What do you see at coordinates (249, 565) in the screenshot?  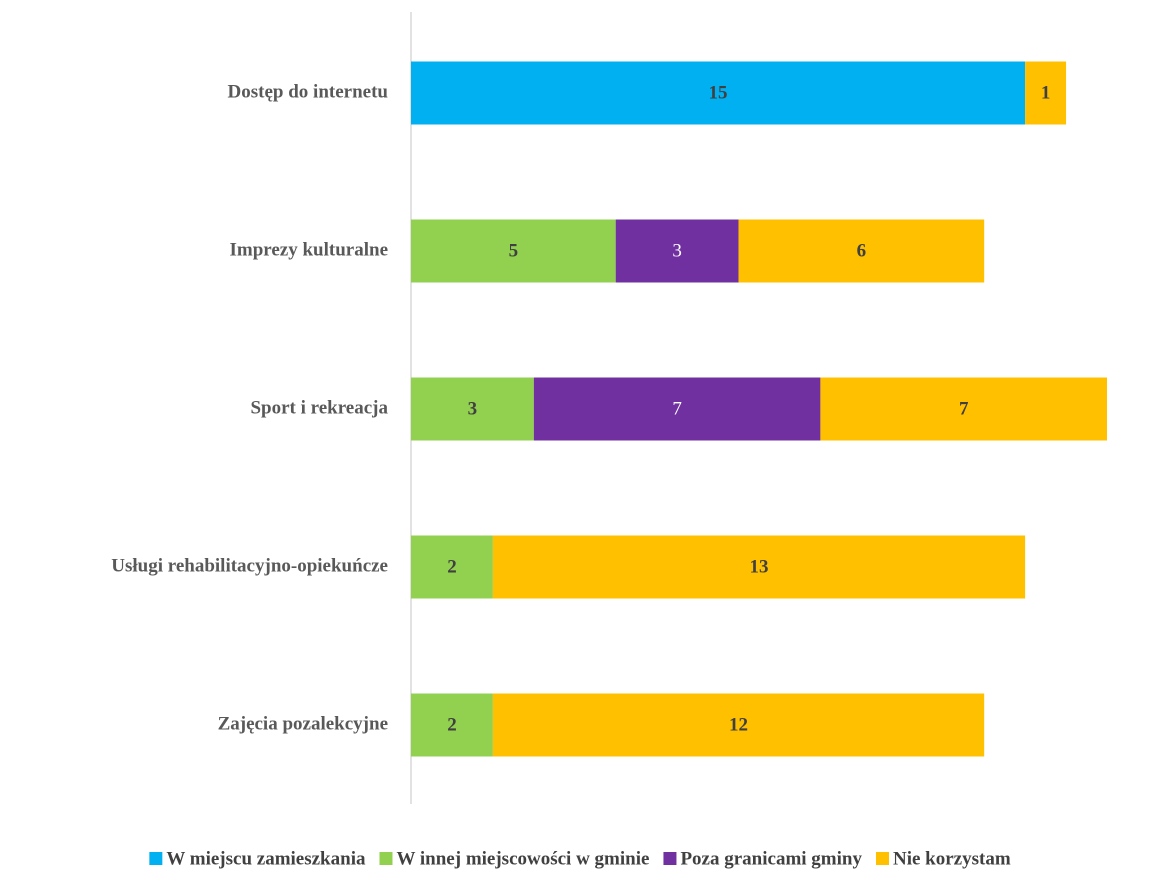 I see `category-label: Usługi rehabilitacyjno-opiekuńcze` at bounding box center [249, 565].